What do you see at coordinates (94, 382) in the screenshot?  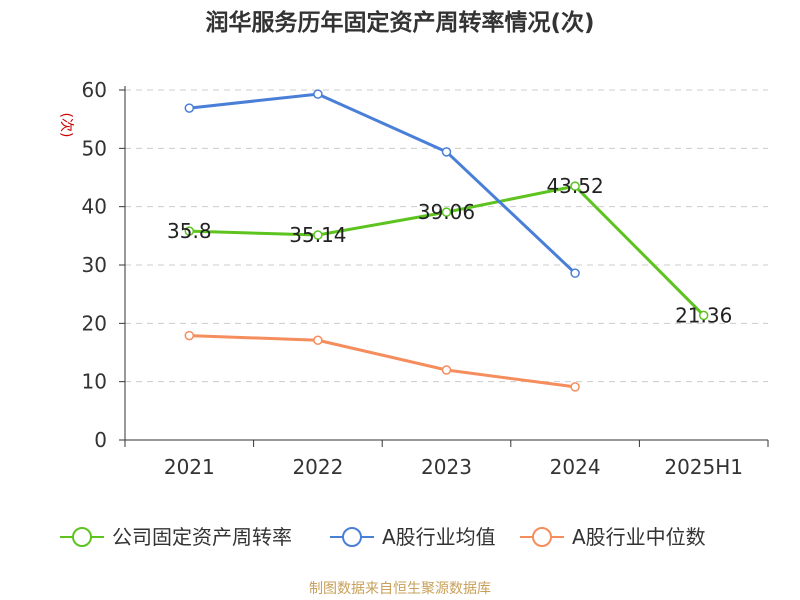 I see `y-tick-label: 10` at bounding box center [94, 382].